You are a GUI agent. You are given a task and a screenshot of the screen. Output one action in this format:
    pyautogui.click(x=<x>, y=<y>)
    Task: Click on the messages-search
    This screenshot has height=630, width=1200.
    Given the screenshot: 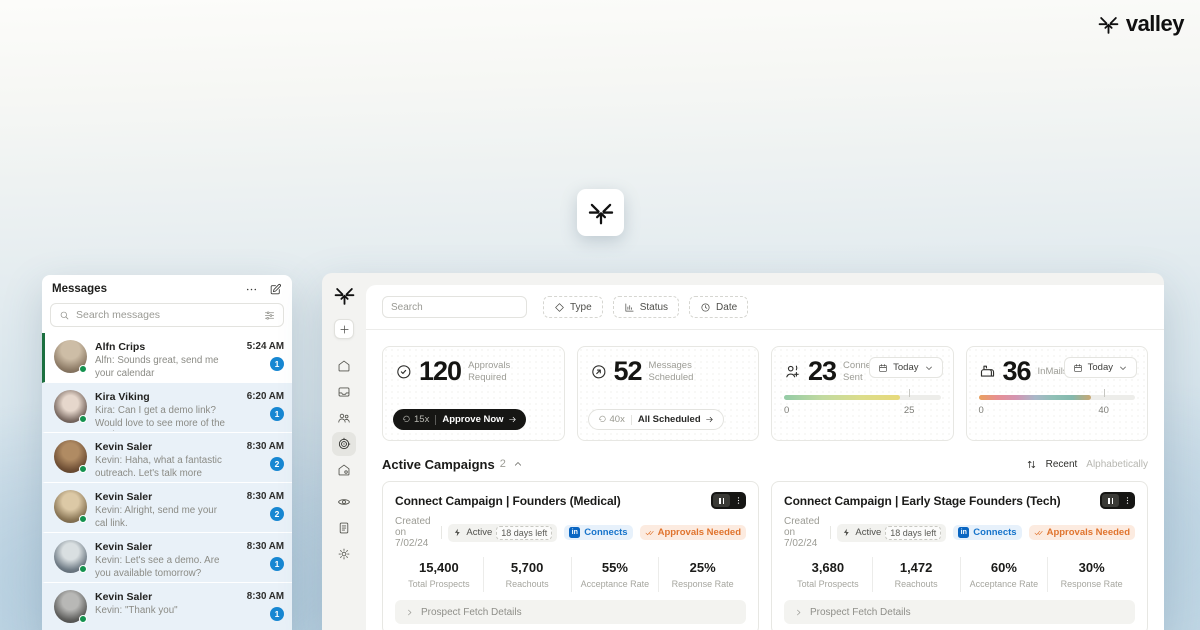 What is the action you would take?
    pyautogui.click(x=167, y=315)
    